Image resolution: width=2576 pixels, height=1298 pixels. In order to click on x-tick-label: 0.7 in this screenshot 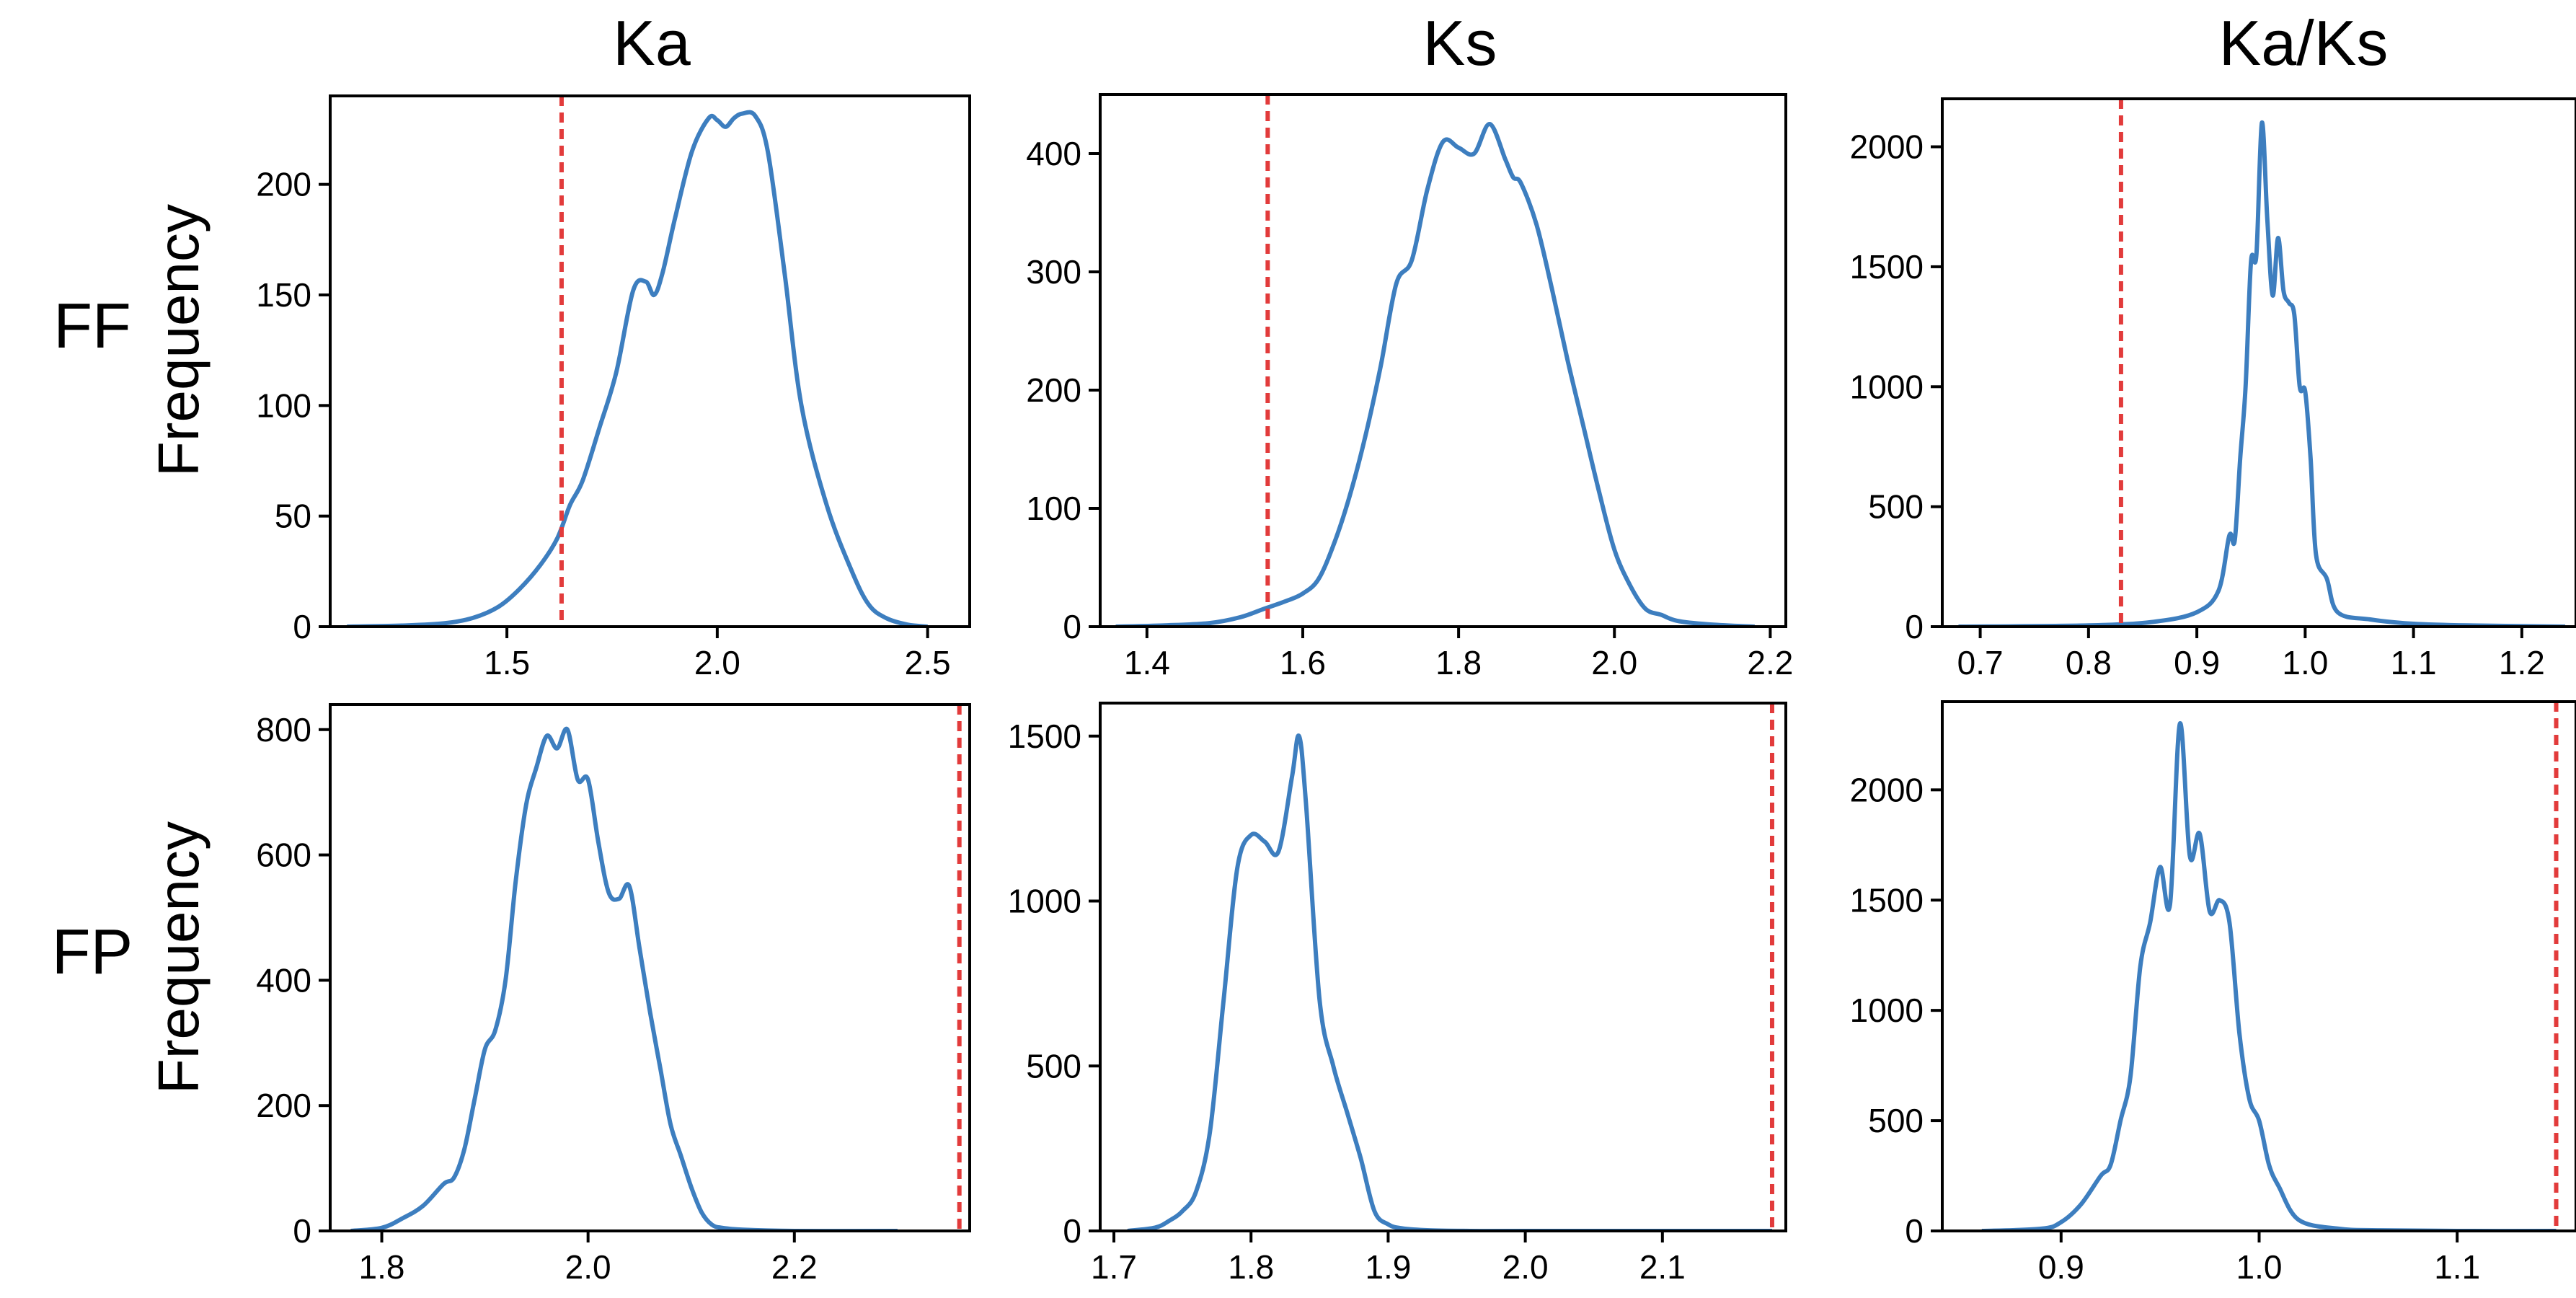, I will do `click(1980, 663)`.